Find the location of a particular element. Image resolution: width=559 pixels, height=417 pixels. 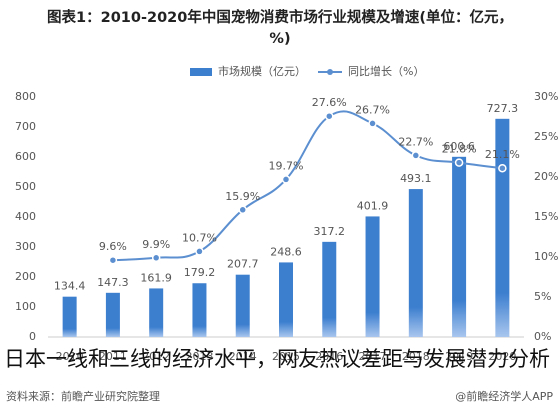

bar-value-label: 317.2 is located at coordinates (330, 231).